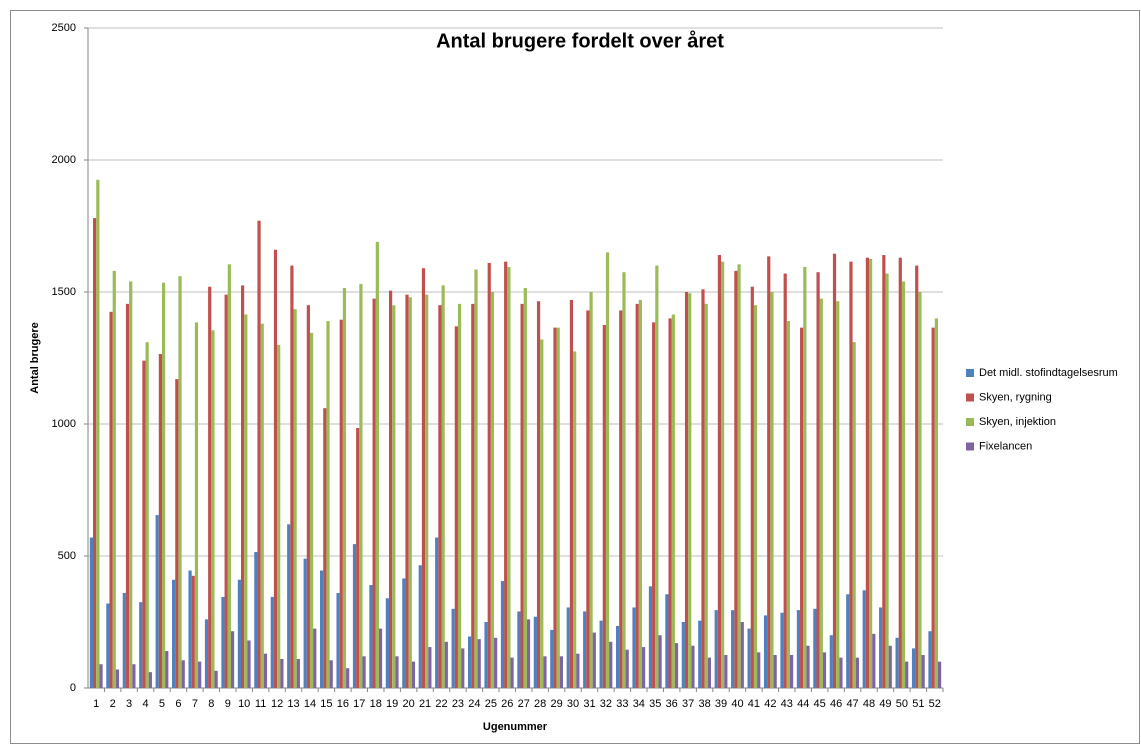 This screenshot has height=750, width=1141. I want to click on legend-label: Skyen, injektion, so click(1017, 422).